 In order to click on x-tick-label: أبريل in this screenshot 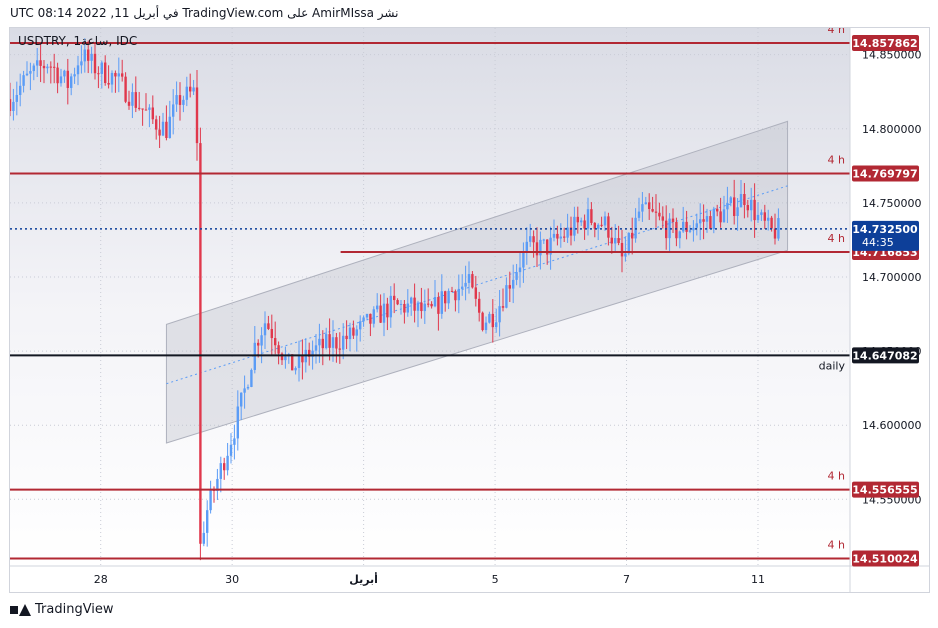, I will do `click(363, 579)`.